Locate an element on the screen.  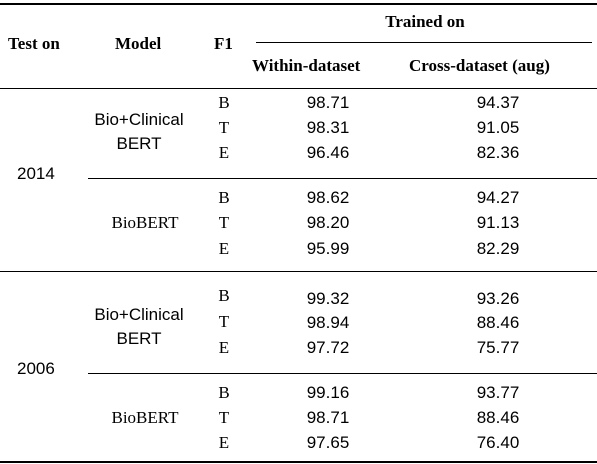
cross-value: 82.36 is located at coordinates (498, 152).